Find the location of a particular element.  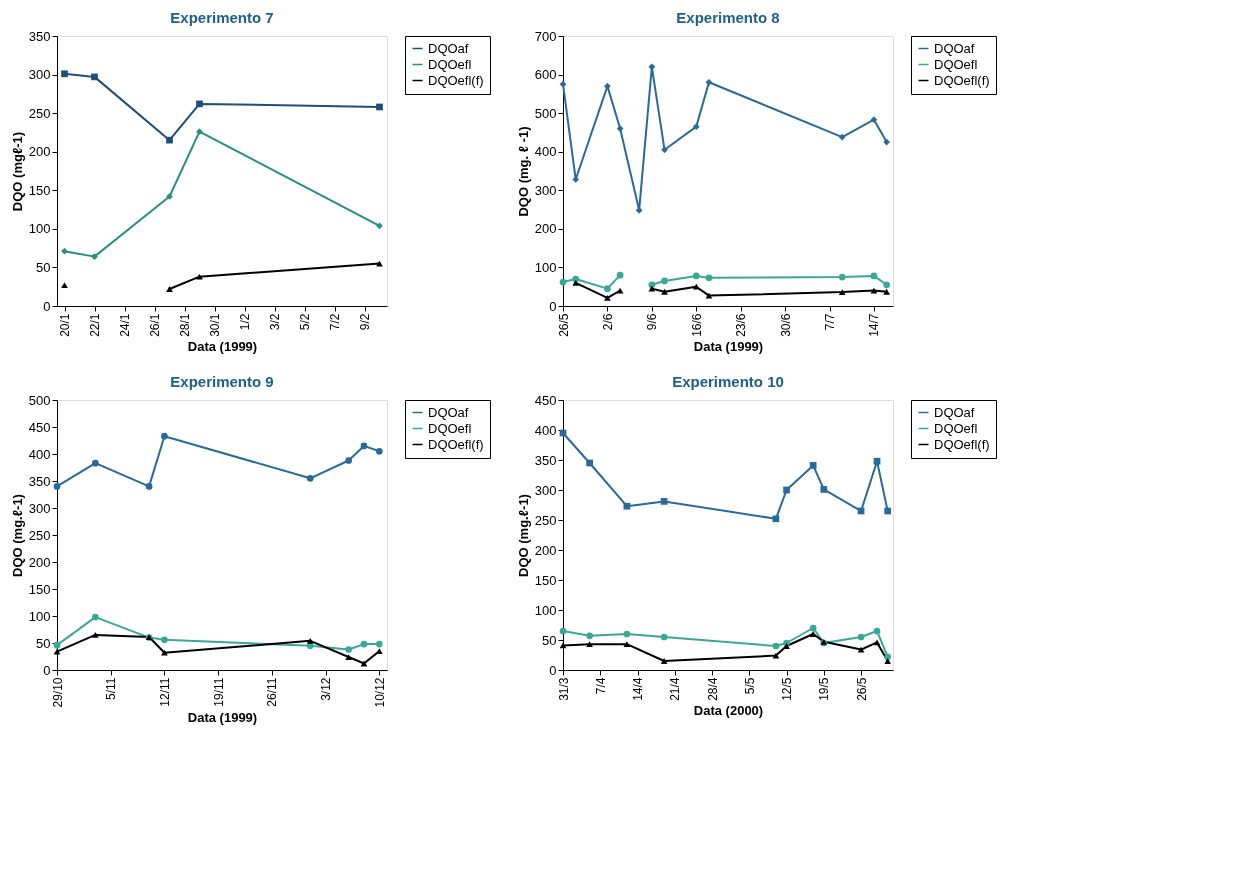

x-tick-label: 12/5 is located at coordinates (787, 689).